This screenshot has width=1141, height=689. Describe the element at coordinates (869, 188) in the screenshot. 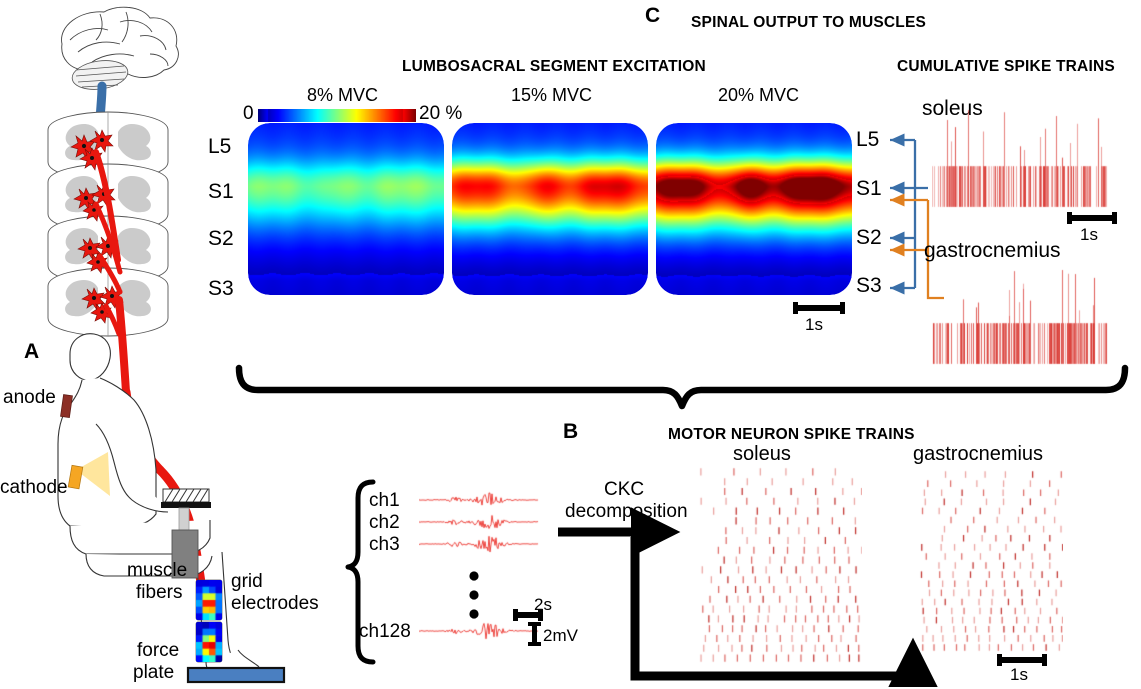

I see `cst-segment-label-s1: S1` at that location.